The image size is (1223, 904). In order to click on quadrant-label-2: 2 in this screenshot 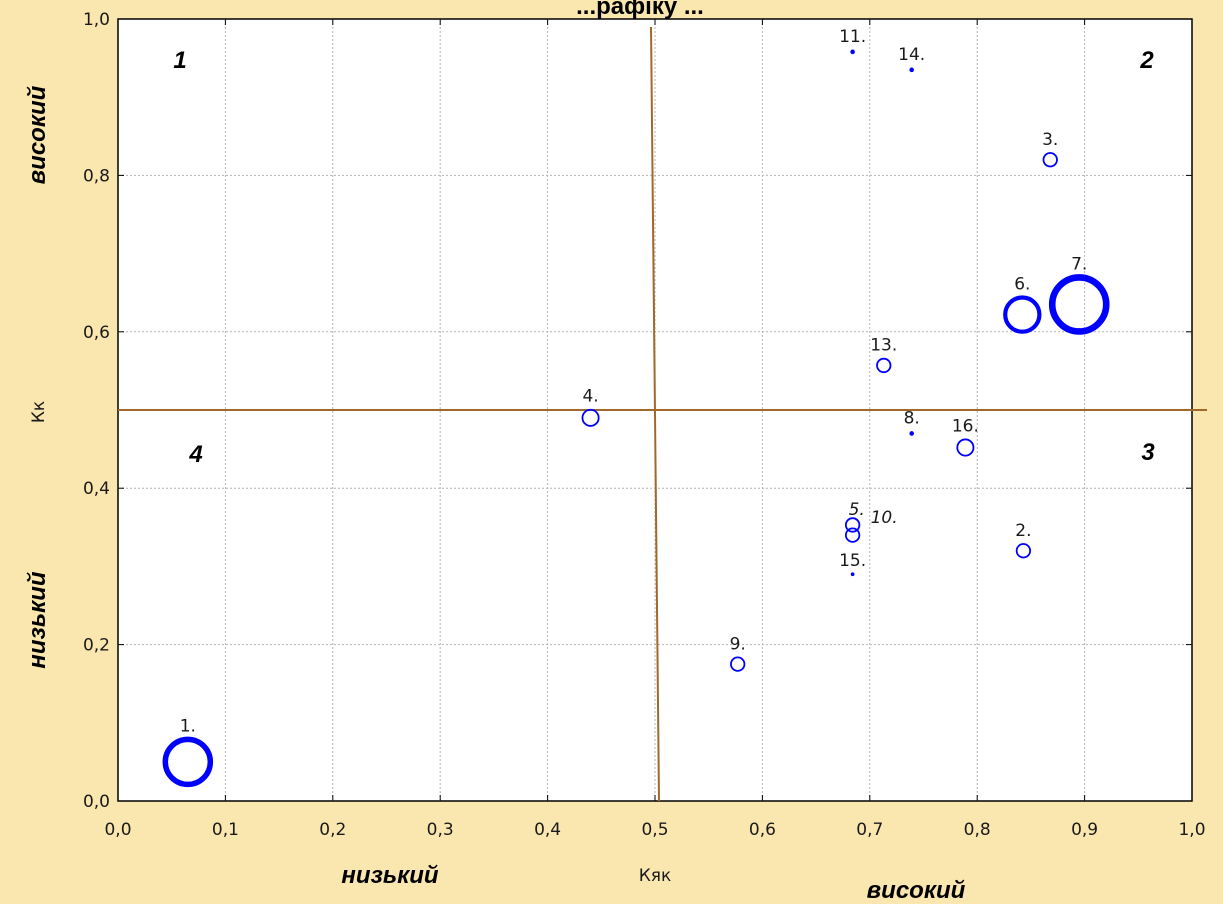, I will do `click(1146, 60)`.